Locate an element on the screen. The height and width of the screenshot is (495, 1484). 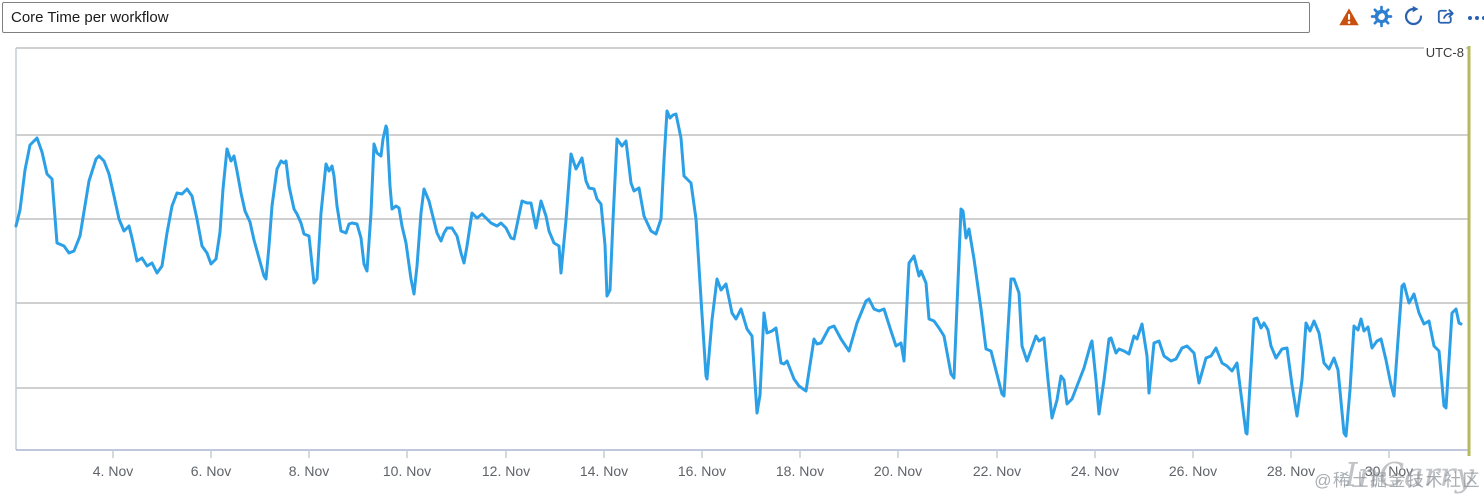
x-tick-label: 10. Nov is located at coordinates (407, 471).